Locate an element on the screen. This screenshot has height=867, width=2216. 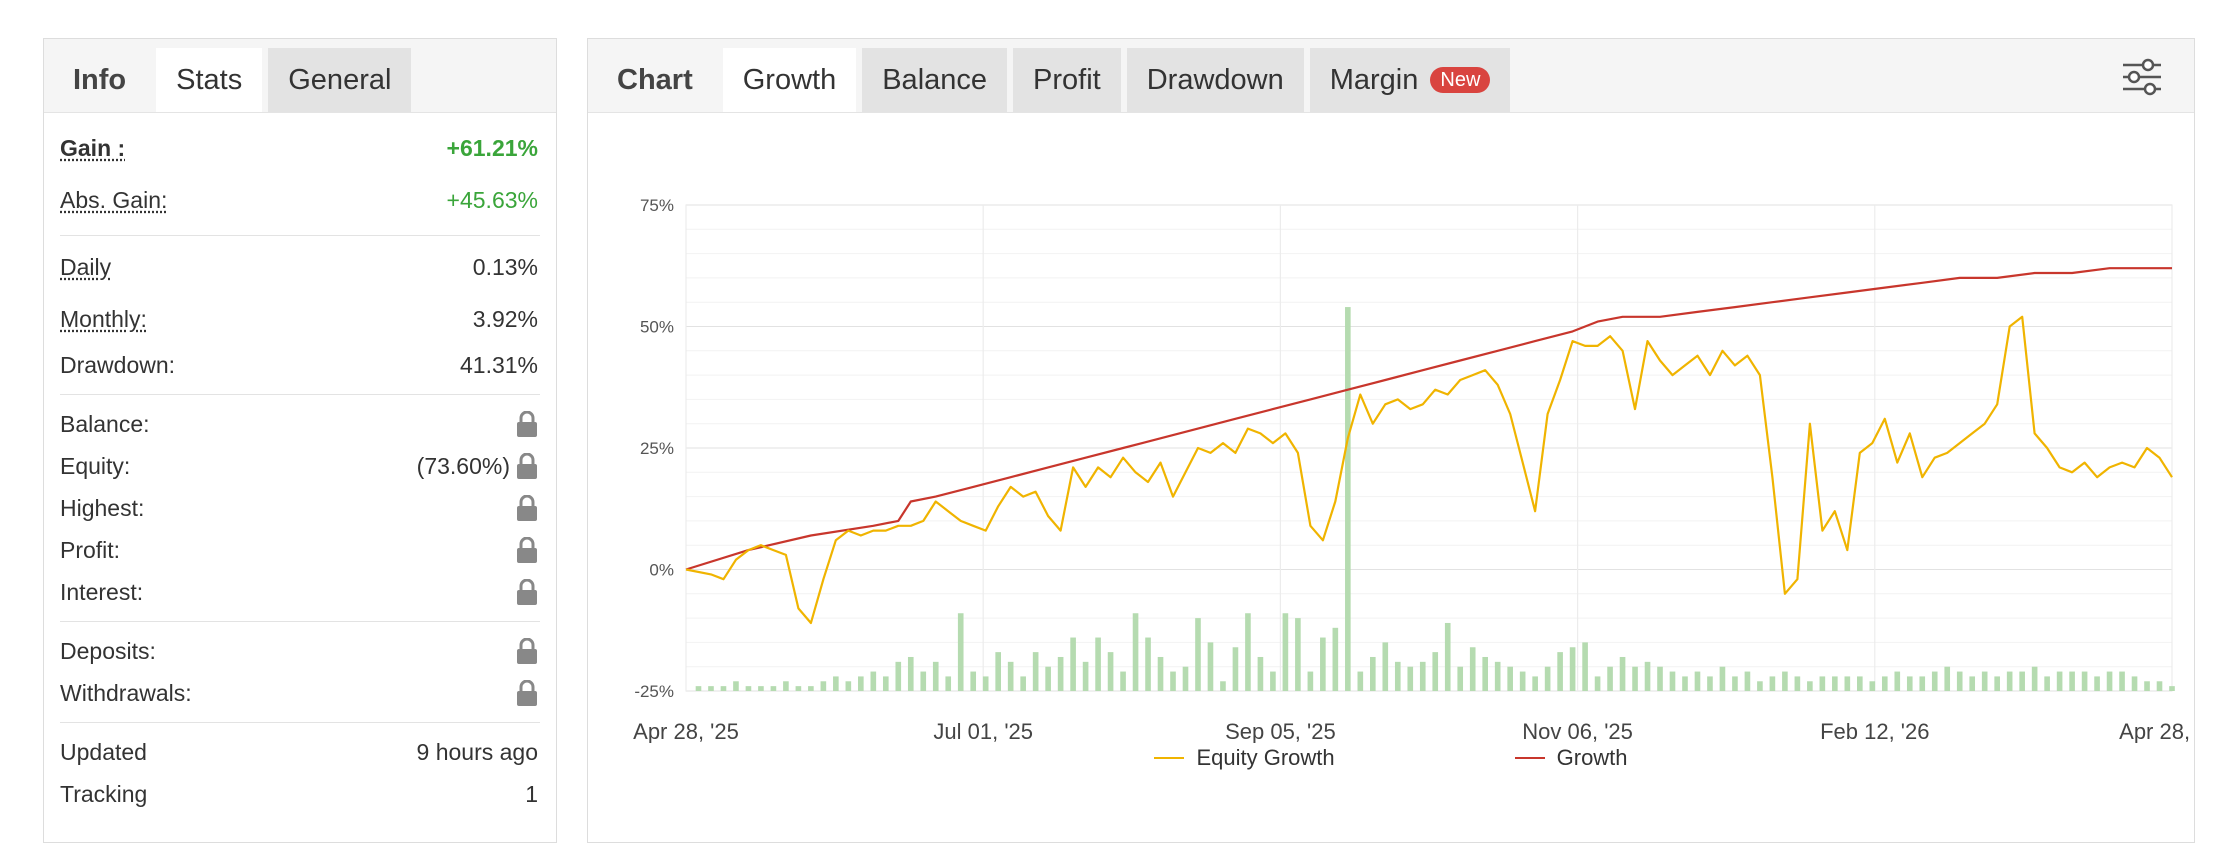
tab-margin: Margin New is located at coordinates (1410, 80).